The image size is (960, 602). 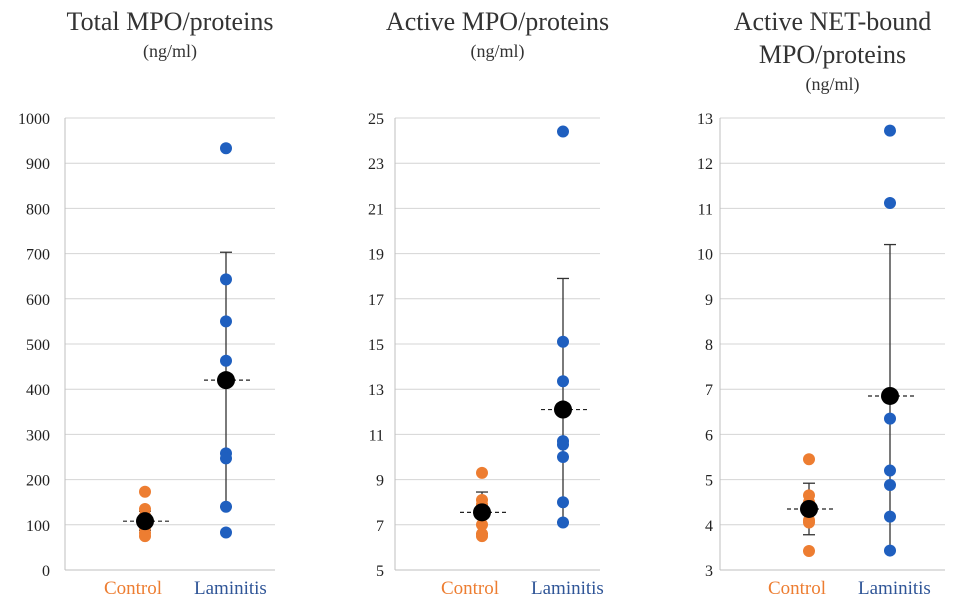 I want to click on y-tick-label: 21, so click(x=376, y=209).